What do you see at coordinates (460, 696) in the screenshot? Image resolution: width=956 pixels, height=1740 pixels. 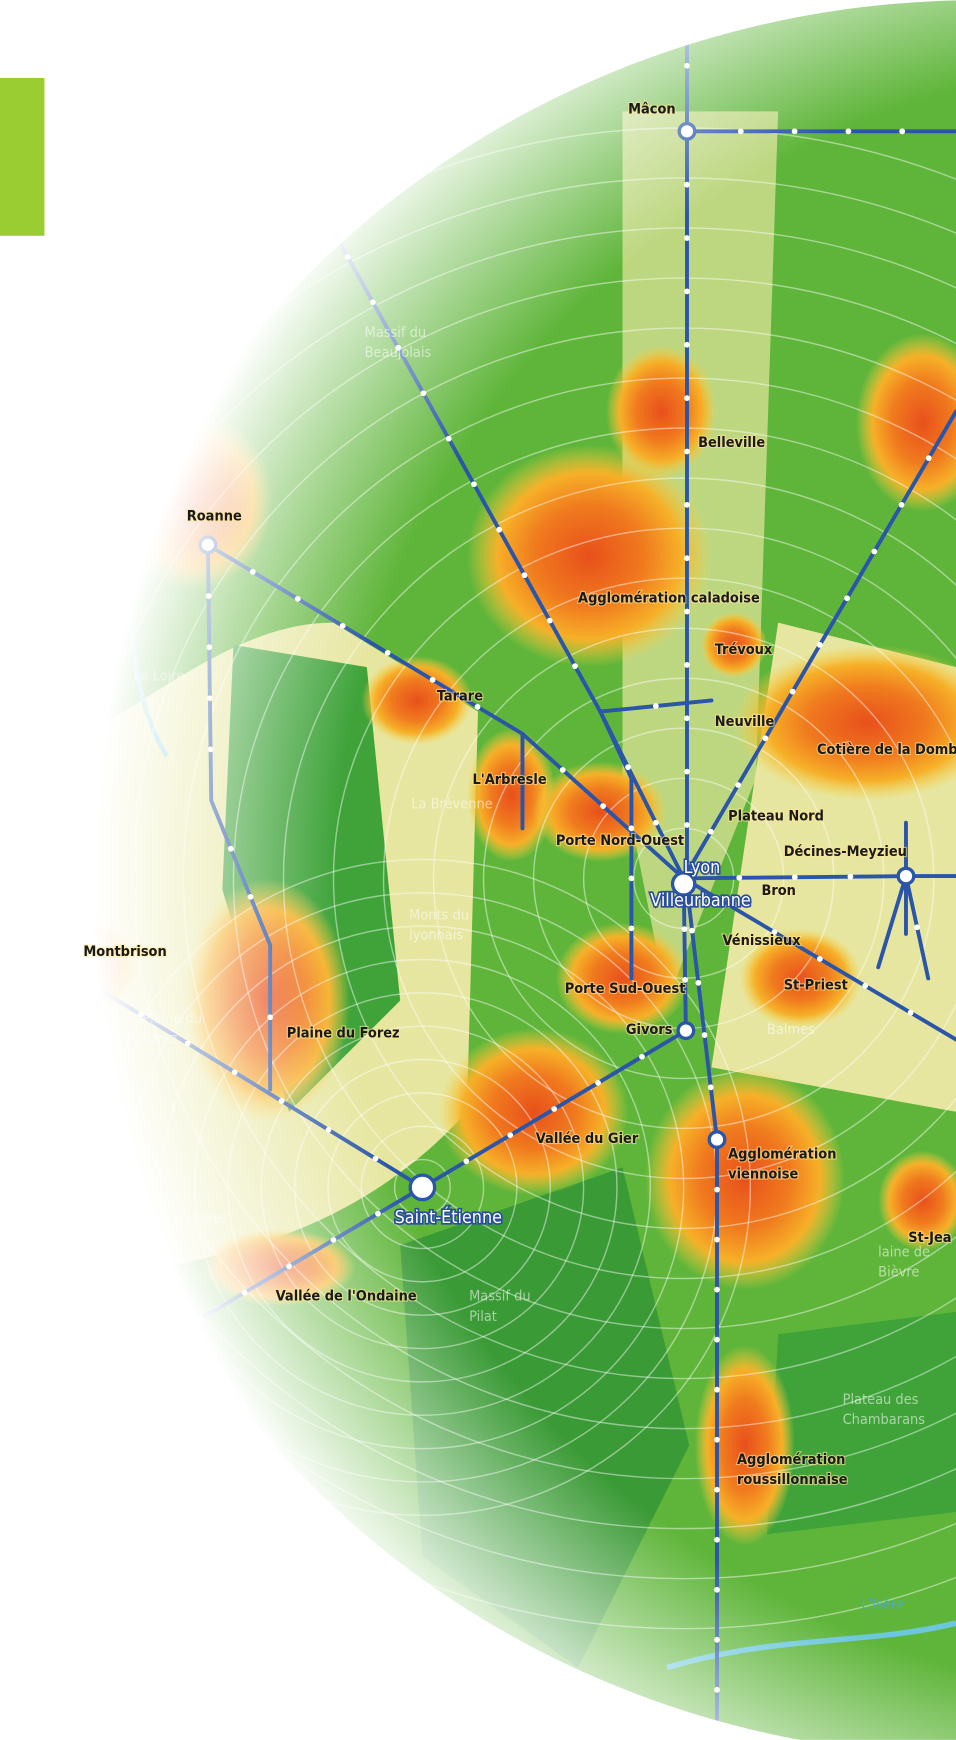 I see `place-label: Tarare` at bounding box center [460, 696].